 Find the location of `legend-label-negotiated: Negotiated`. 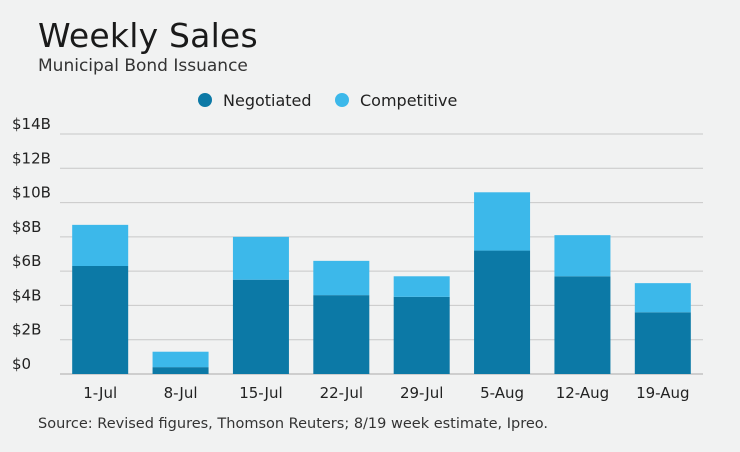

legend-label-negotiated: Negotiated is located at coordinates (267, 100).